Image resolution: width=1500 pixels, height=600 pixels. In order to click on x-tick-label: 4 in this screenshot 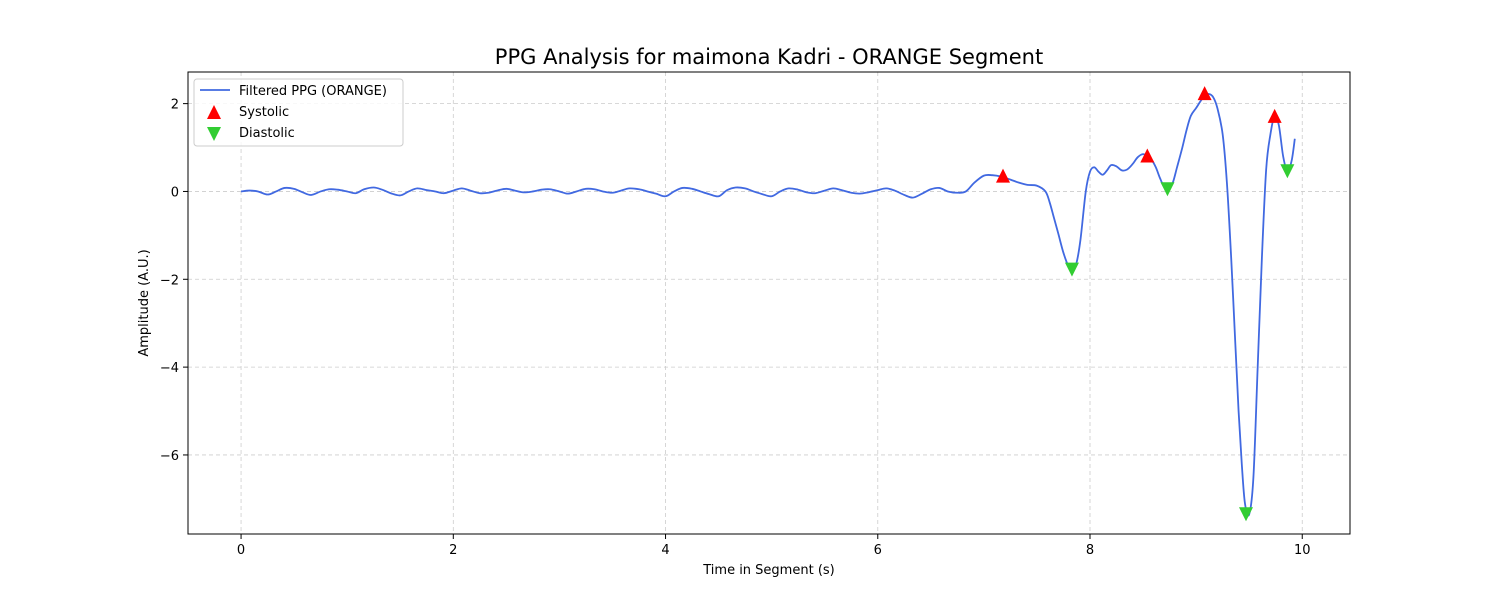, I will do `click(665, 550)`.